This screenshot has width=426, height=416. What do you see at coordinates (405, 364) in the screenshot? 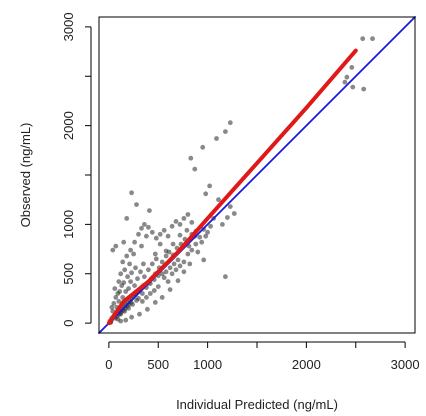
I see `x-tick-label: 3000` at bounding box center [405, 364].